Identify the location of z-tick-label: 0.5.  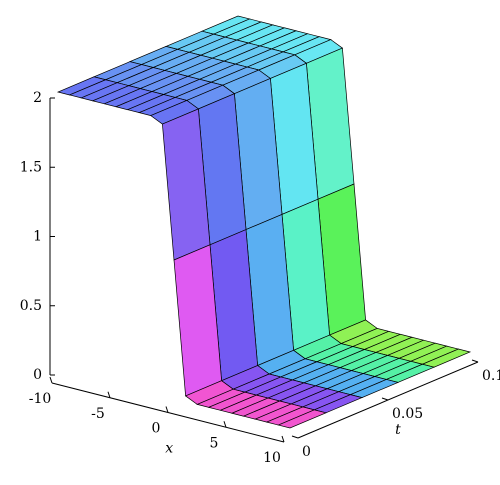
(31, 306).